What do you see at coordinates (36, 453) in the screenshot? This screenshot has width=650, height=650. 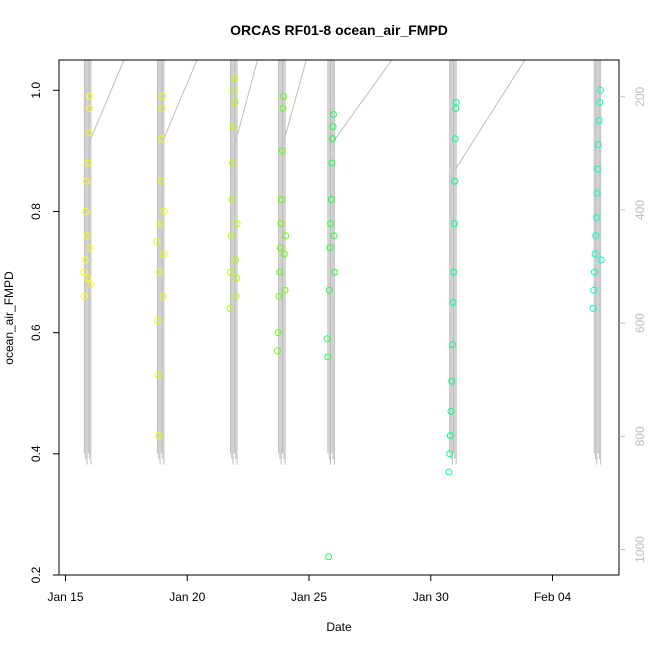 I see `y-tick-label: 0.4` at bounding box center [36, 453].